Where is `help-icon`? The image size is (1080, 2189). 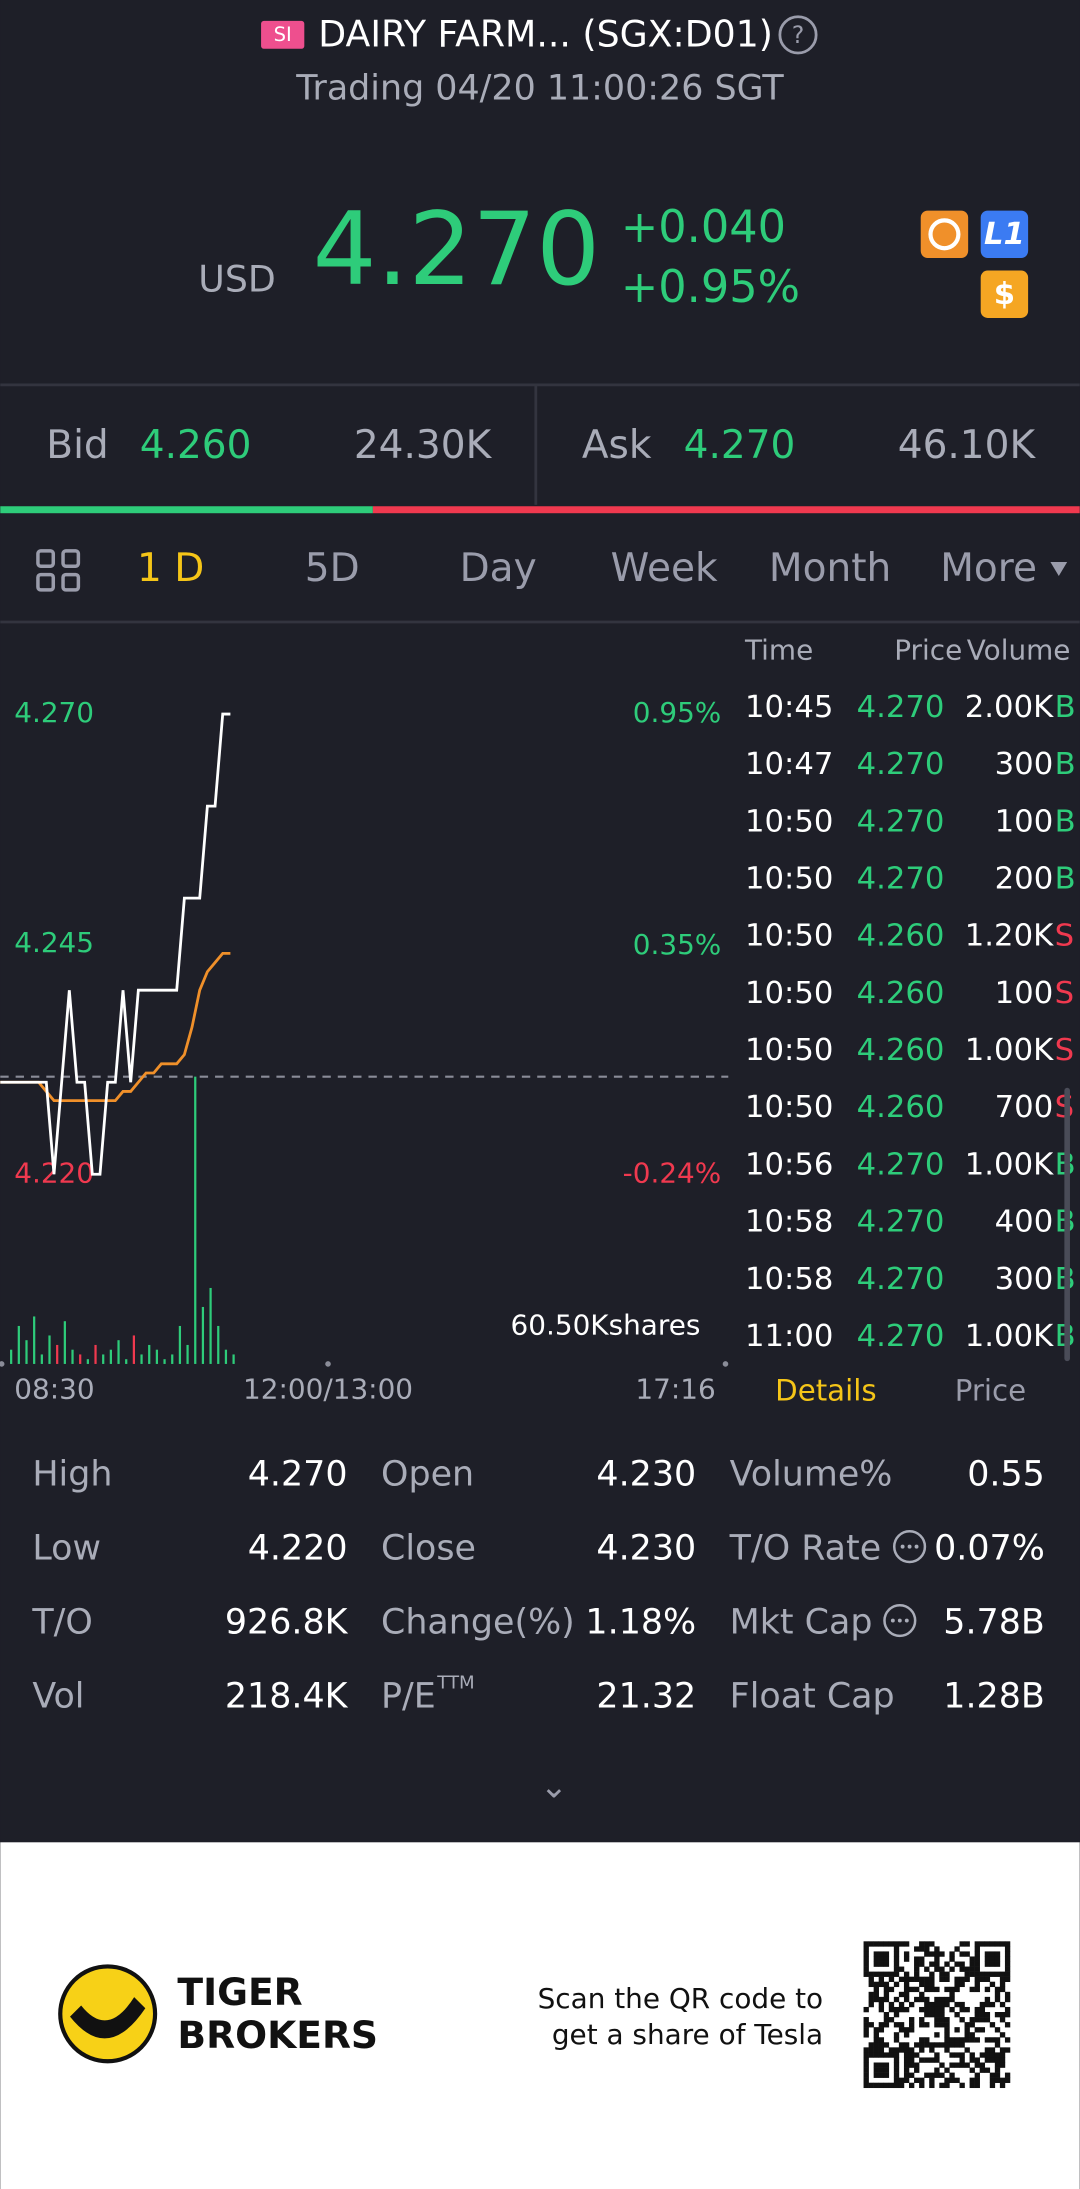
help-icon is located at coordinates (798, 35).